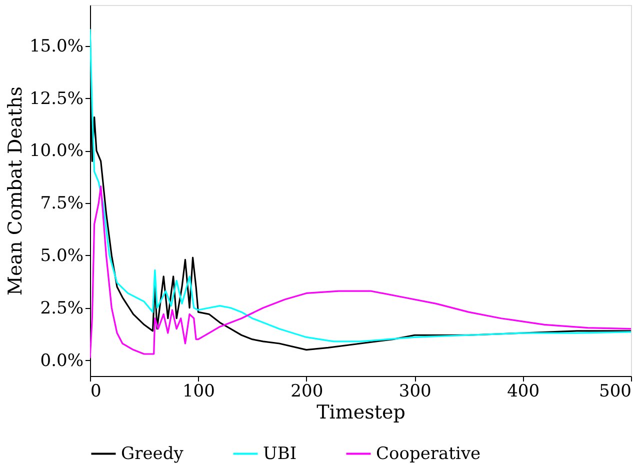 This screenshot has height=467, width=637. I want to click on legend-label: UBI, so click(280, 454).